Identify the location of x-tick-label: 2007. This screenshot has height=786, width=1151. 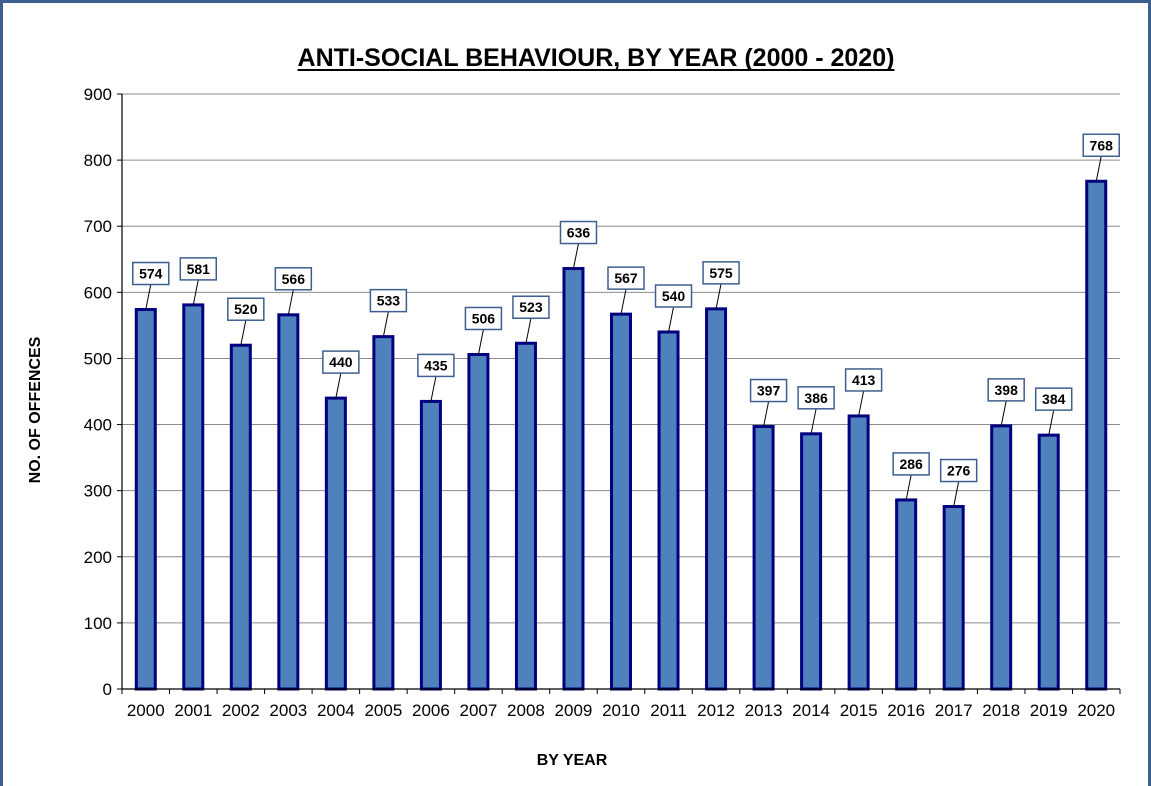
(479, 710).